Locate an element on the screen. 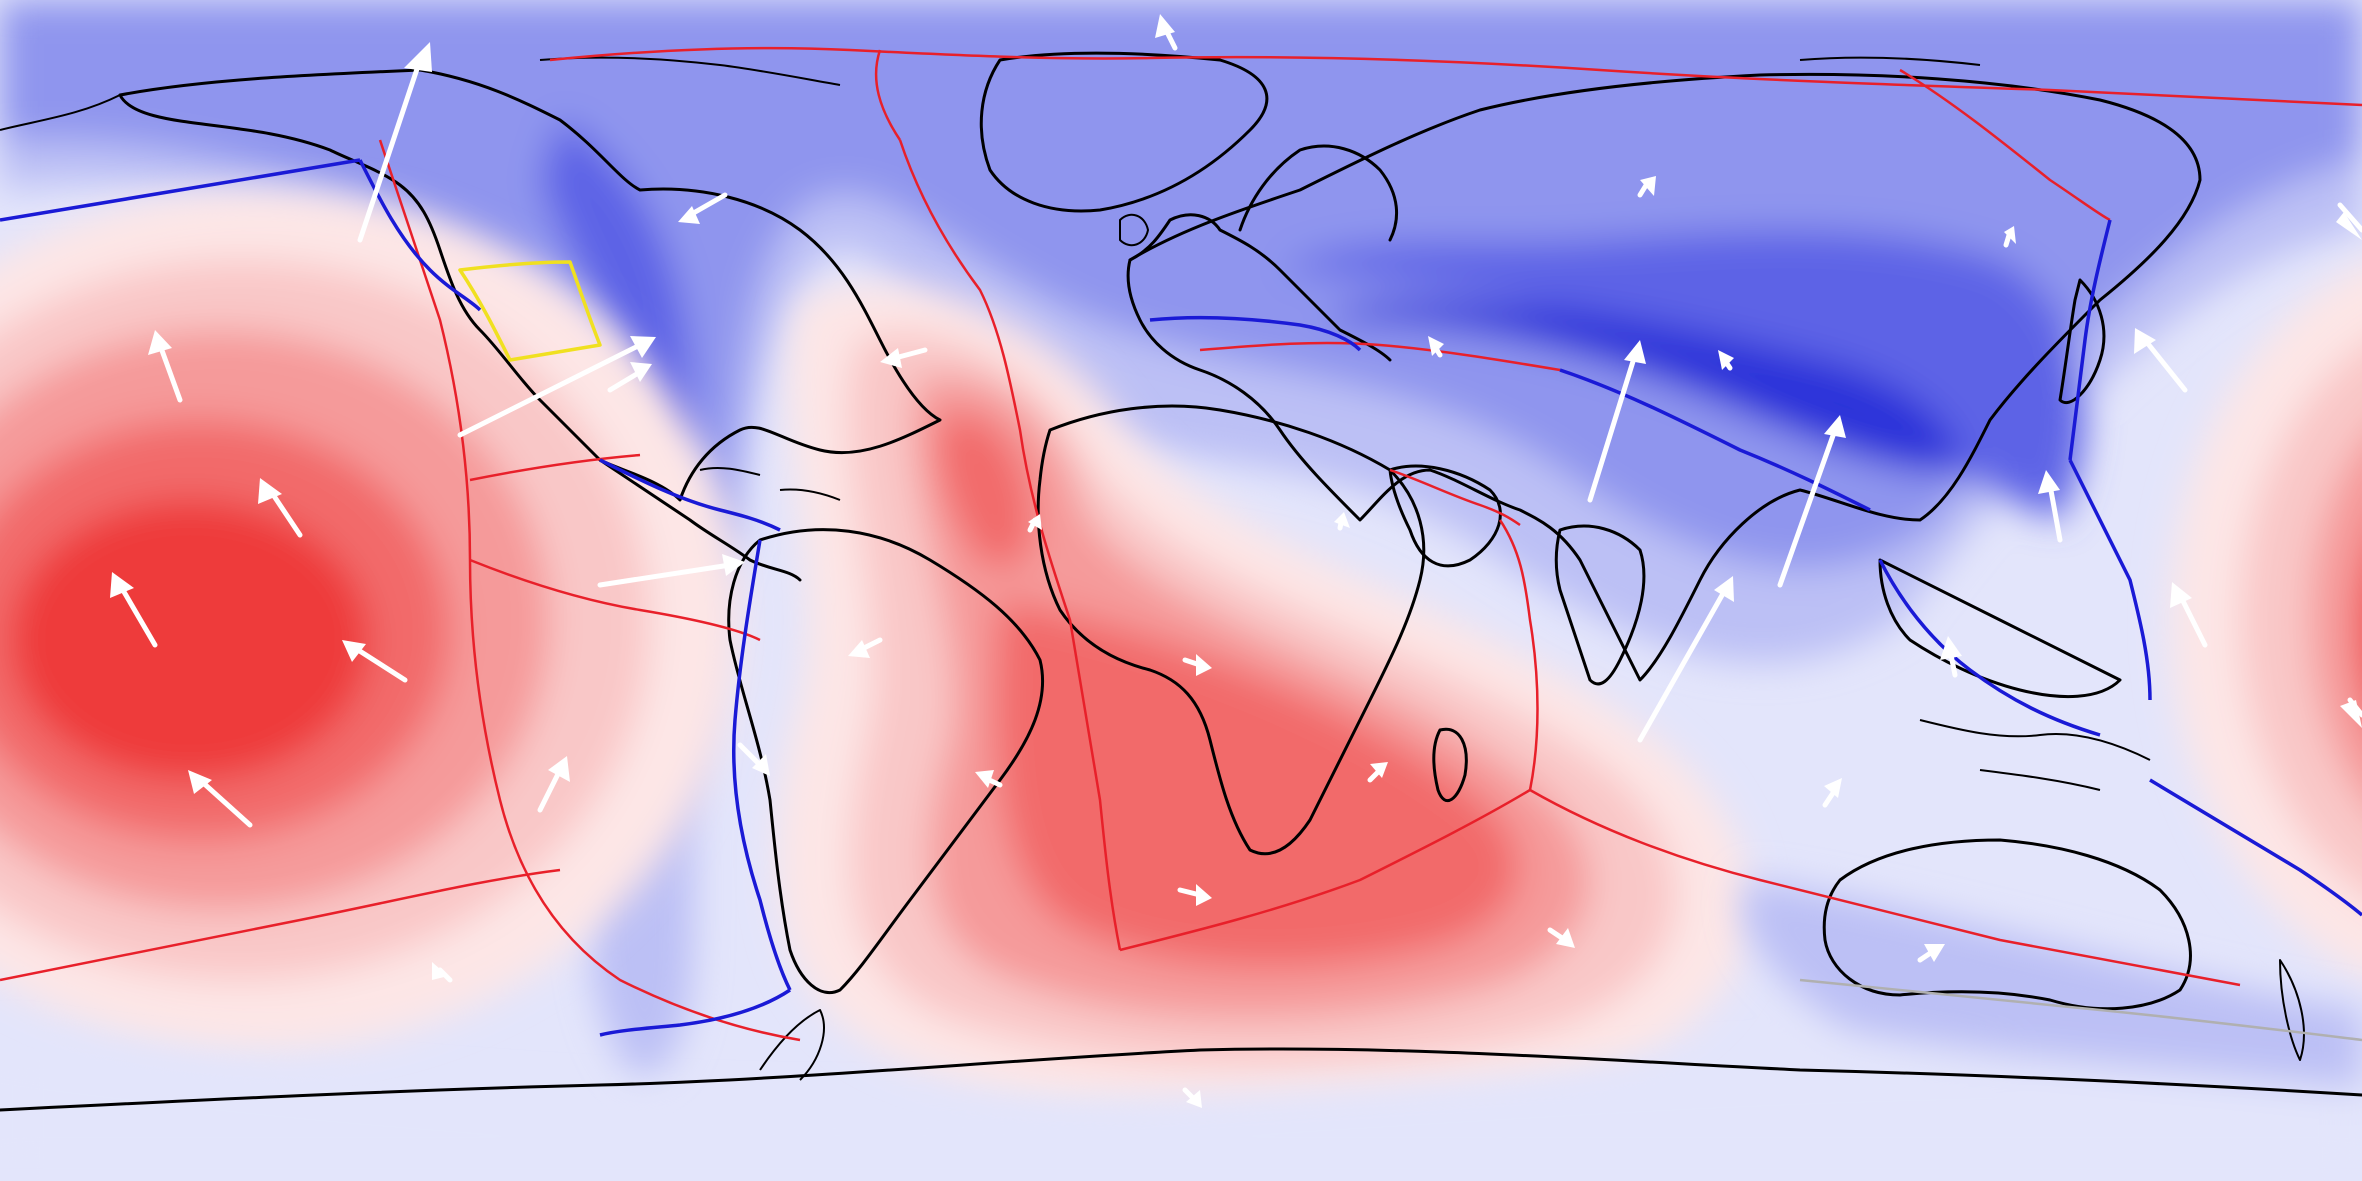 The height and width of the screenshot is (1181, 2362). trench-japan is located at coordinates (2090, 340).